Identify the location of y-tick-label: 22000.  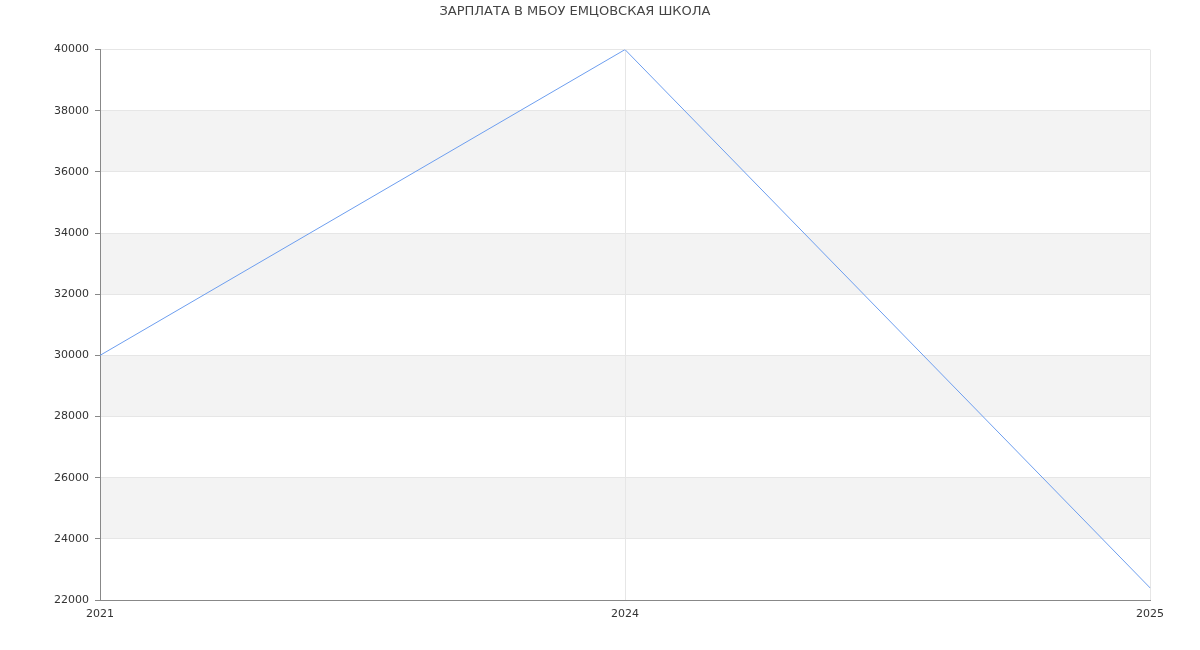
(71, 599).